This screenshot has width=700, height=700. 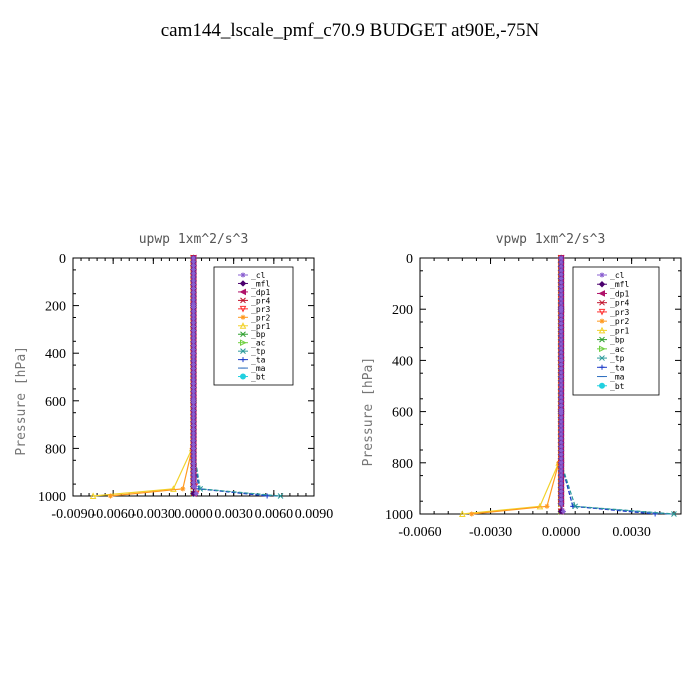 What do you see at coordinates (233, 514) in the screenshot?
I see `x-tick-label: 0.0030` at bounding box center [233, 514].